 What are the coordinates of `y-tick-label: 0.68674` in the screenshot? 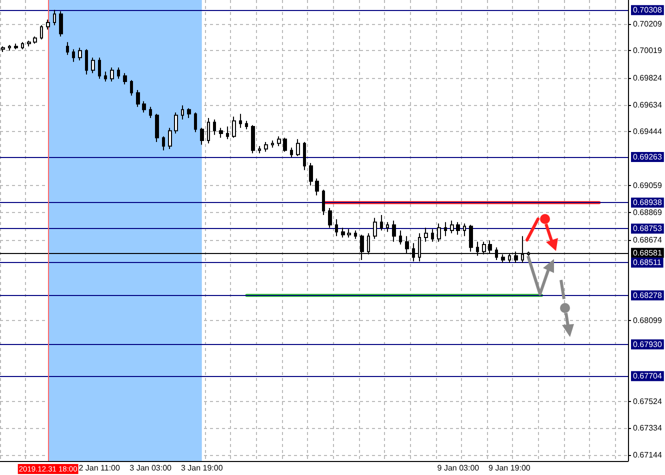 It's located at (647, 239).